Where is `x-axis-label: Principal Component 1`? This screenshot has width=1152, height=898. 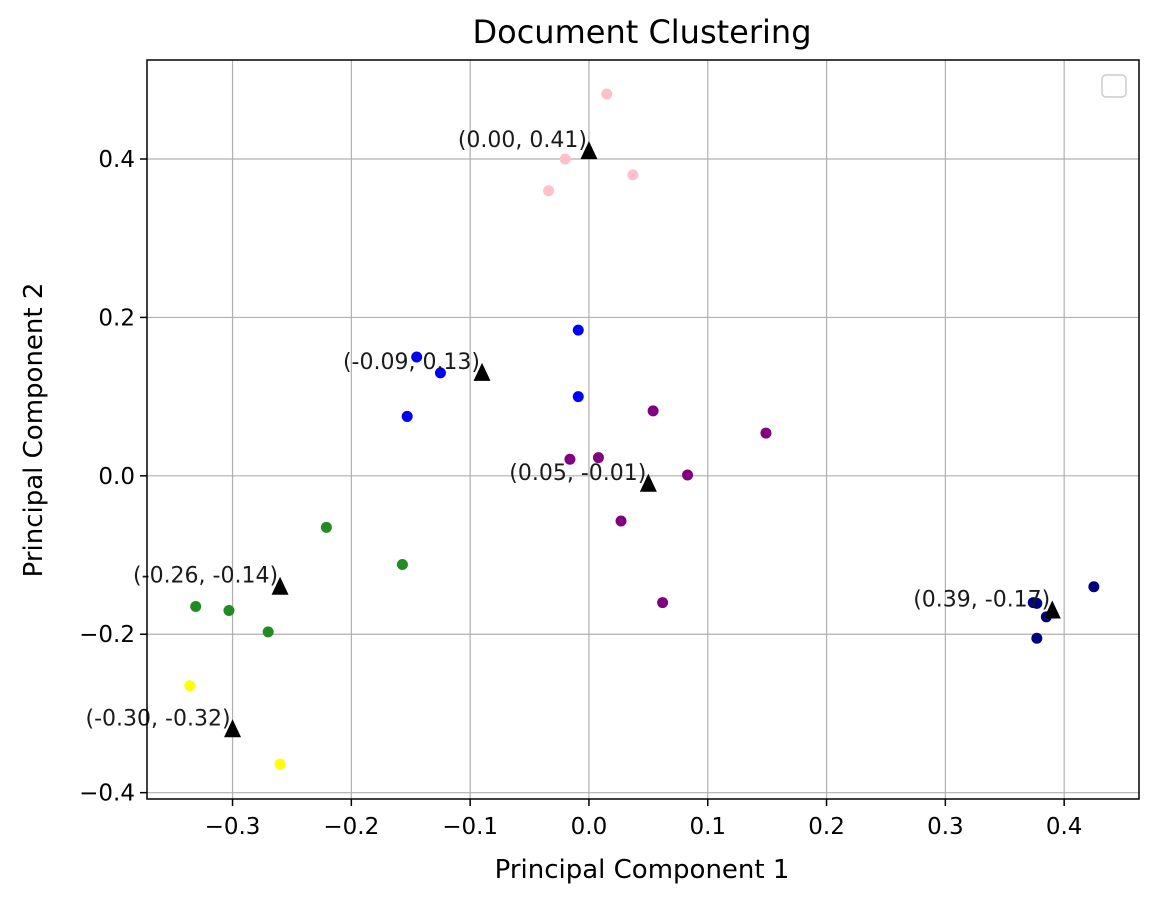 x-axis-label: Principal Component 1 is located at coordinates (642, 870).